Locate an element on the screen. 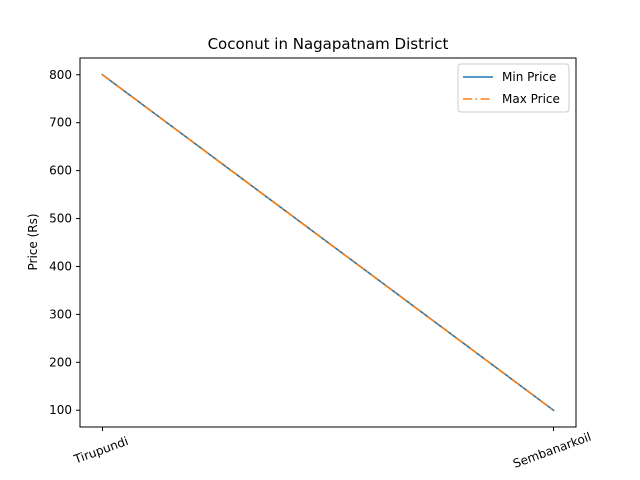 The width and height of the screenshot is (640, 480). x-axis: Tirupundi Sembanarkoil is located at coordinates (332, 449).